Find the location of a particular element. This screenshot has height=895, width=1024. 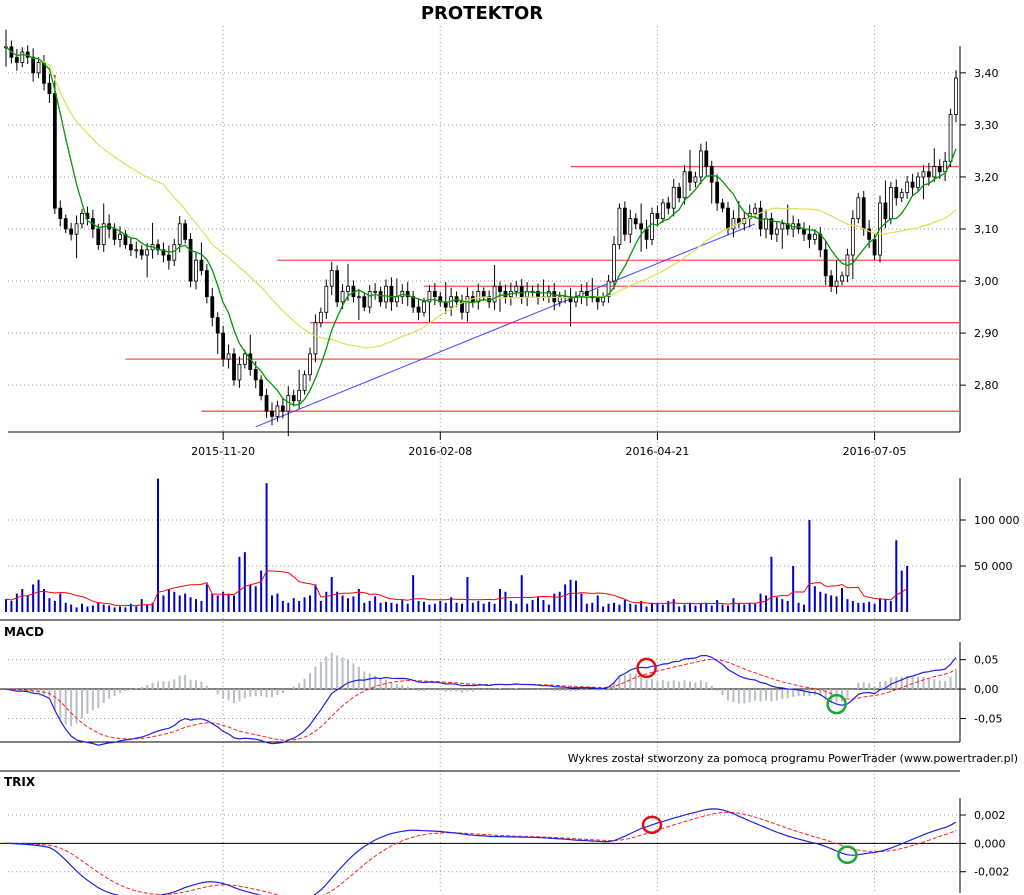

chart-title: PROTEKTOR is located at coordinates (482, 13).